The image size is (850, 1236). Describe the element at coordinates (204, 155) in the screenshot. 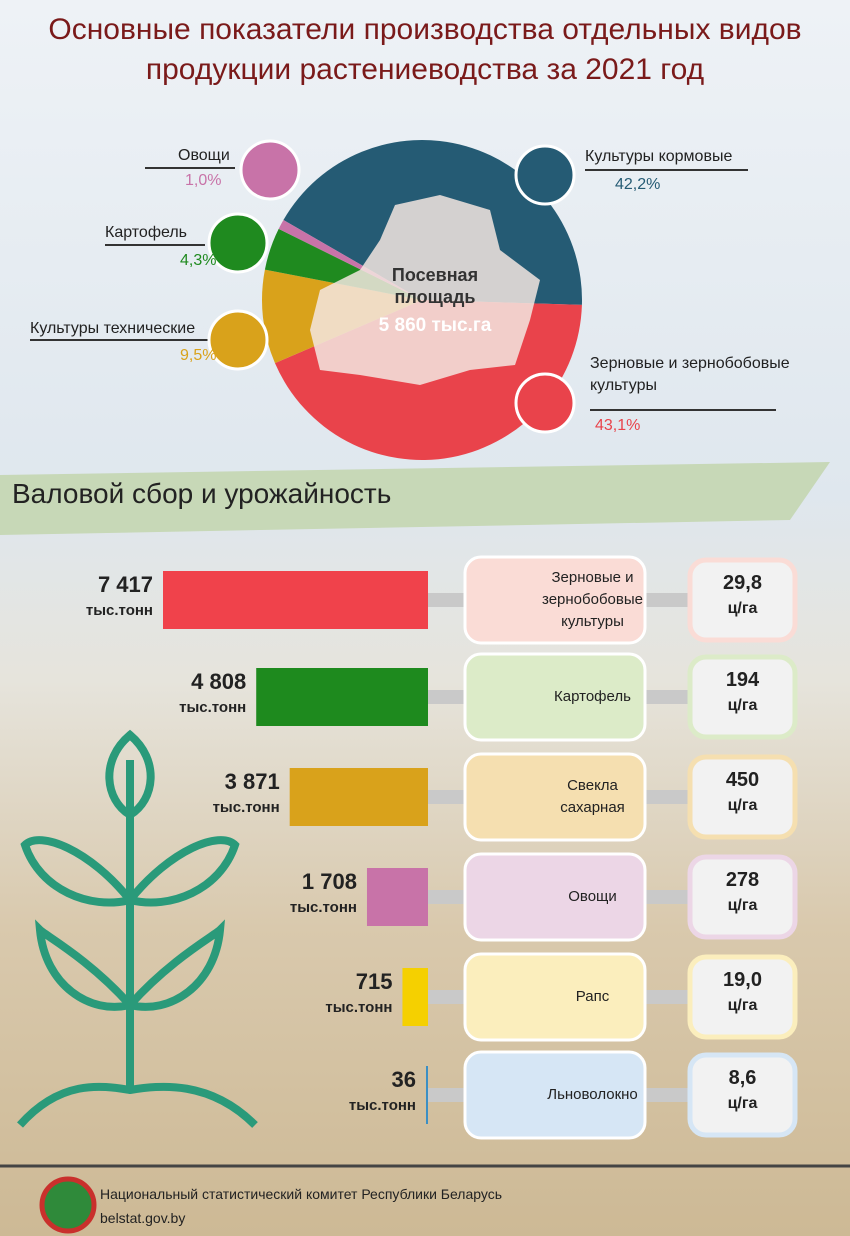

I see `pie-label: Овощи` at that location.